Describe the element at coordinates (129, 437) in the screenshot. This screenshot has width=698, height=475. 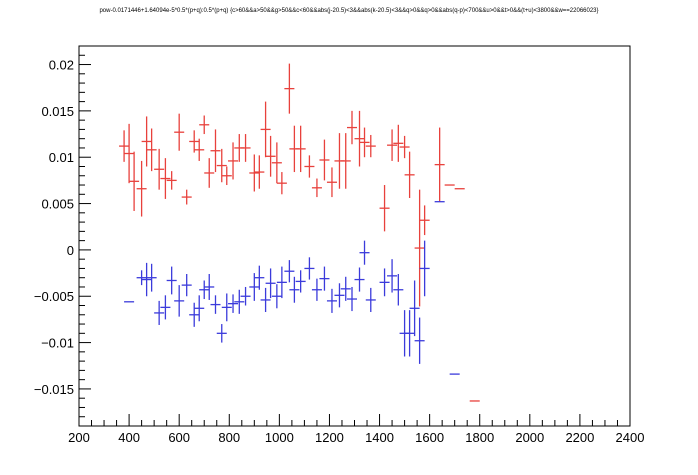
I see `x-tick-label: 400` at that location.